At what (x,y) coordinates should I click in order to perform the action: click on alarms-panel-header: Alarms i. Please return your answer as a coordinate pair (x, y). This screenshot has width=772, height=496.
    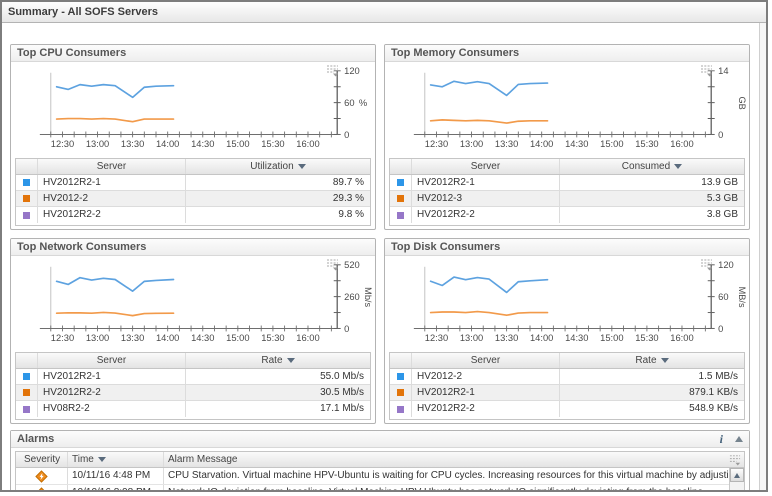
    Looking at the image, I should click on (380, 439).